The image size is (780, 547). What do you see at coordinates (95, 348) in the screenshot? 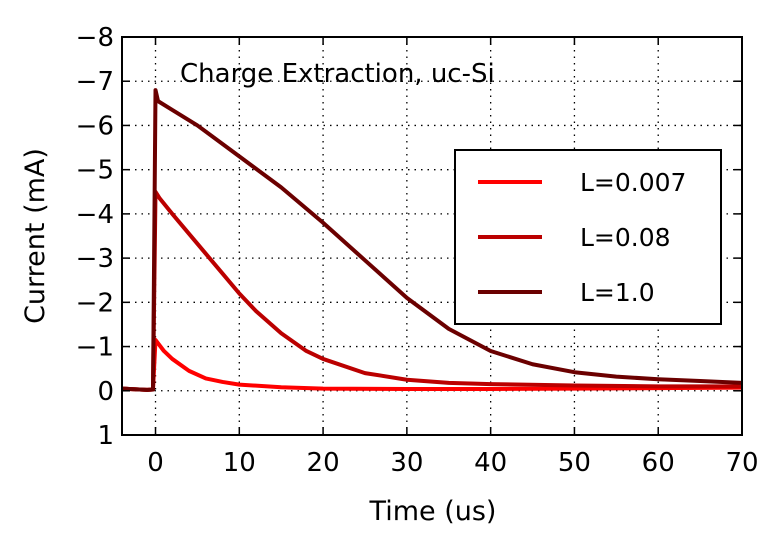
I see `y-tick-label: −1` at bounding box center [95, 348].